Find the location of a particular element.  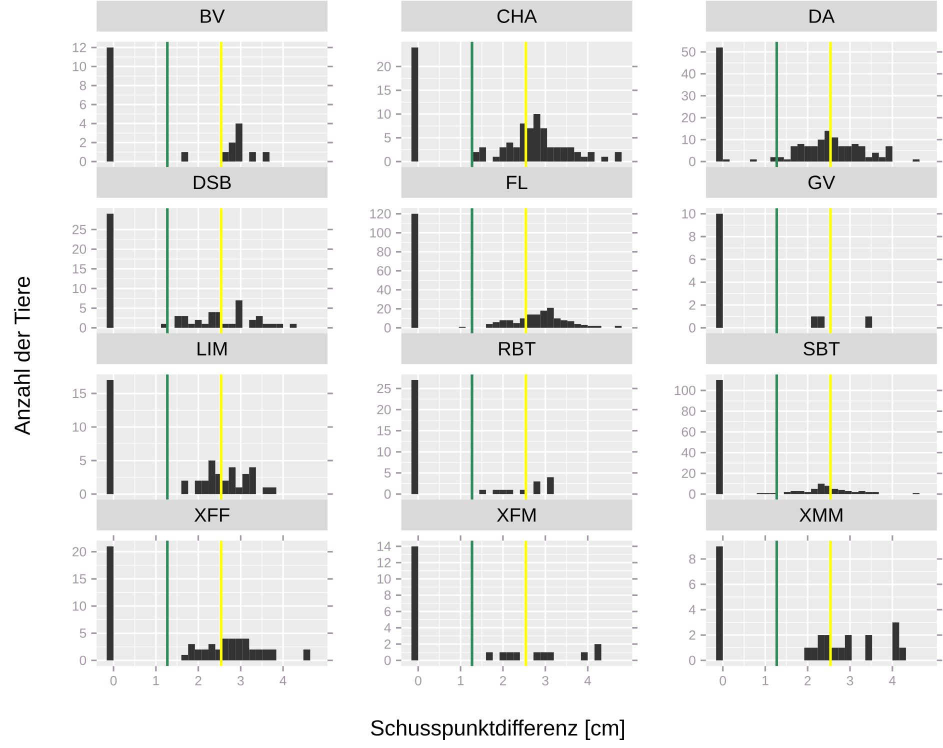

chart-title: DSB is located at coordinates (212, 183).